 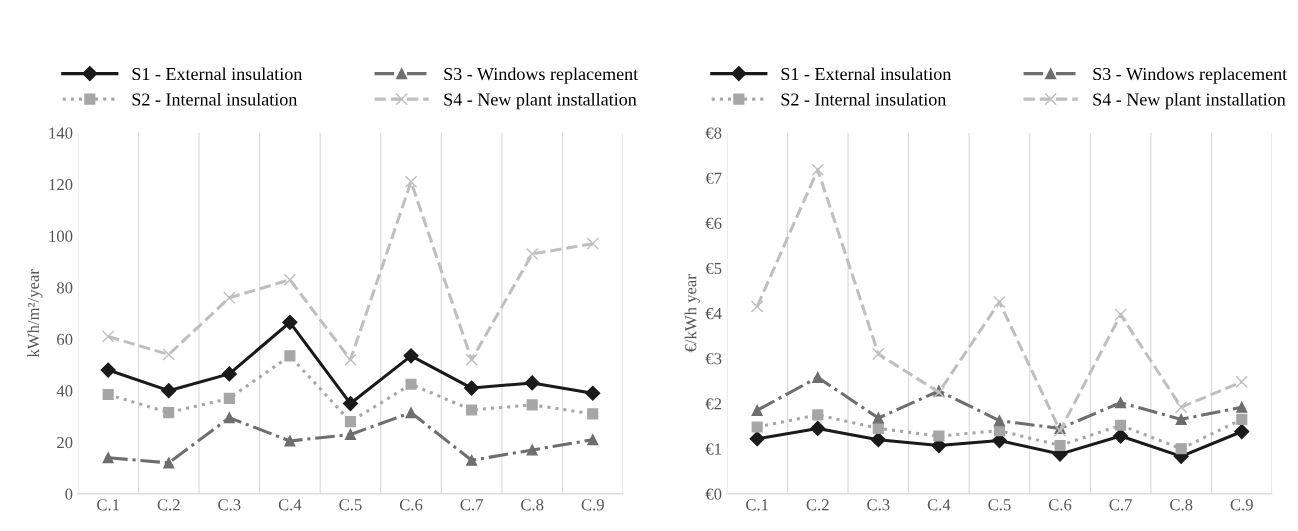 What do you see at coordinates (713, 133) in the screenshot?
I see `y-tick-label: €8` at bounding box center [713, 133].